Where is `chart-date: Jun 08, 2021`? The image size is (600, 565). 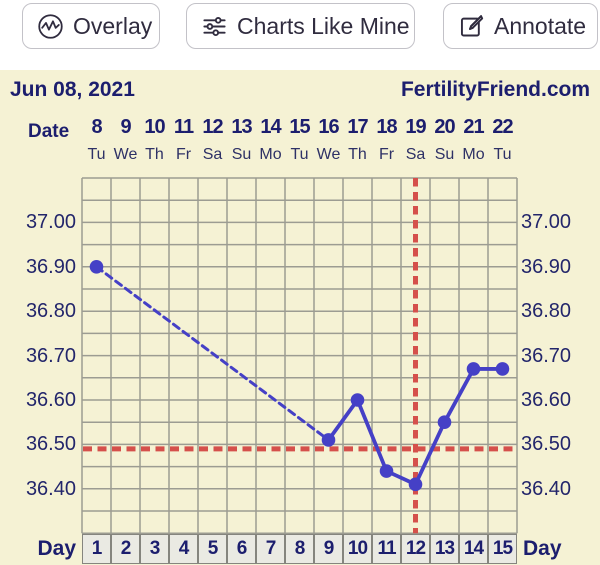 chart-date: Jun 08, 2021 is located at coordinates (72, 89).